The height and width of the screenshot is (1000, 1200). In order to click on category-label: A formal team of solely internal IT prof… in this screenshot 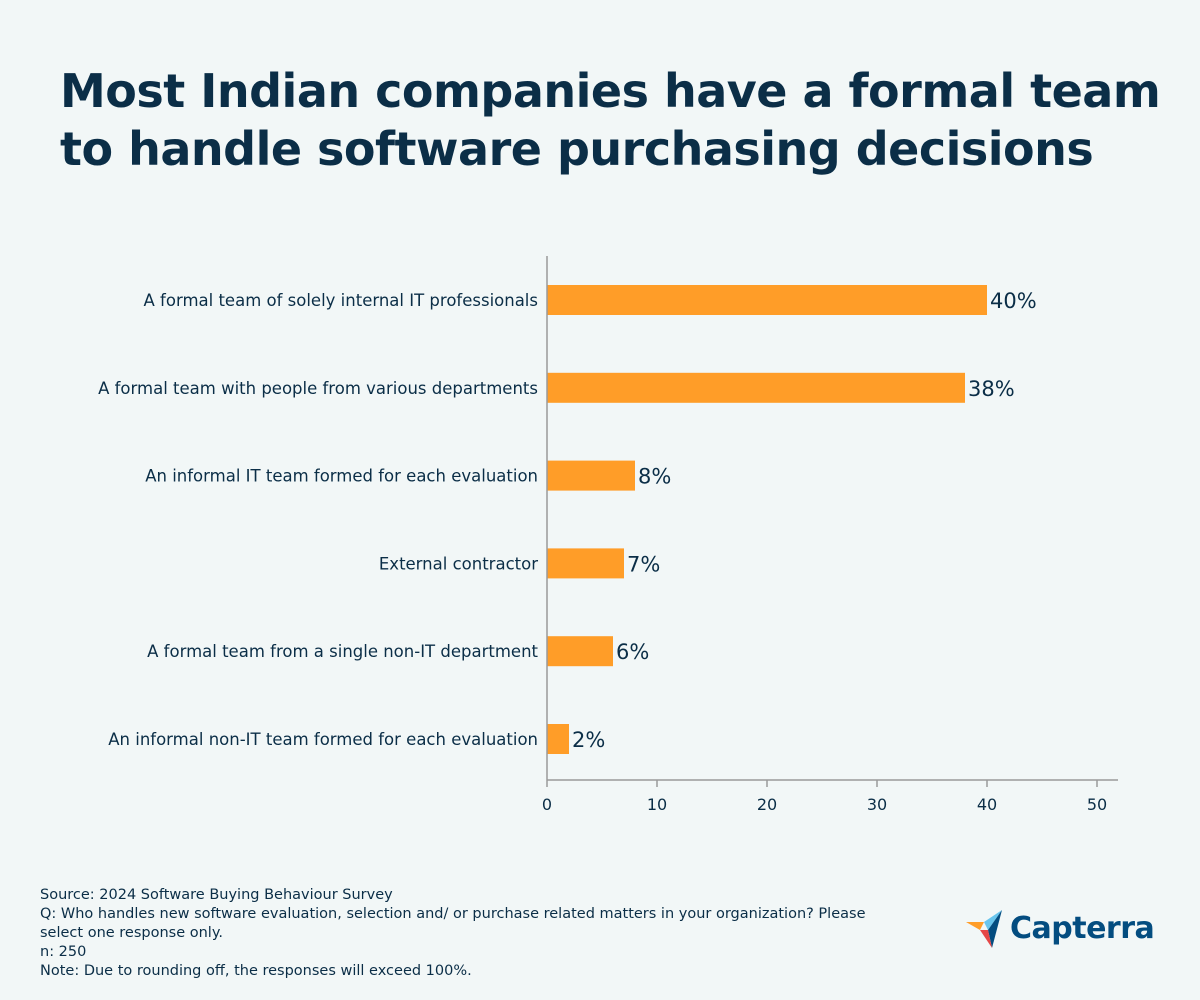, I will do `click(341, 300)`.